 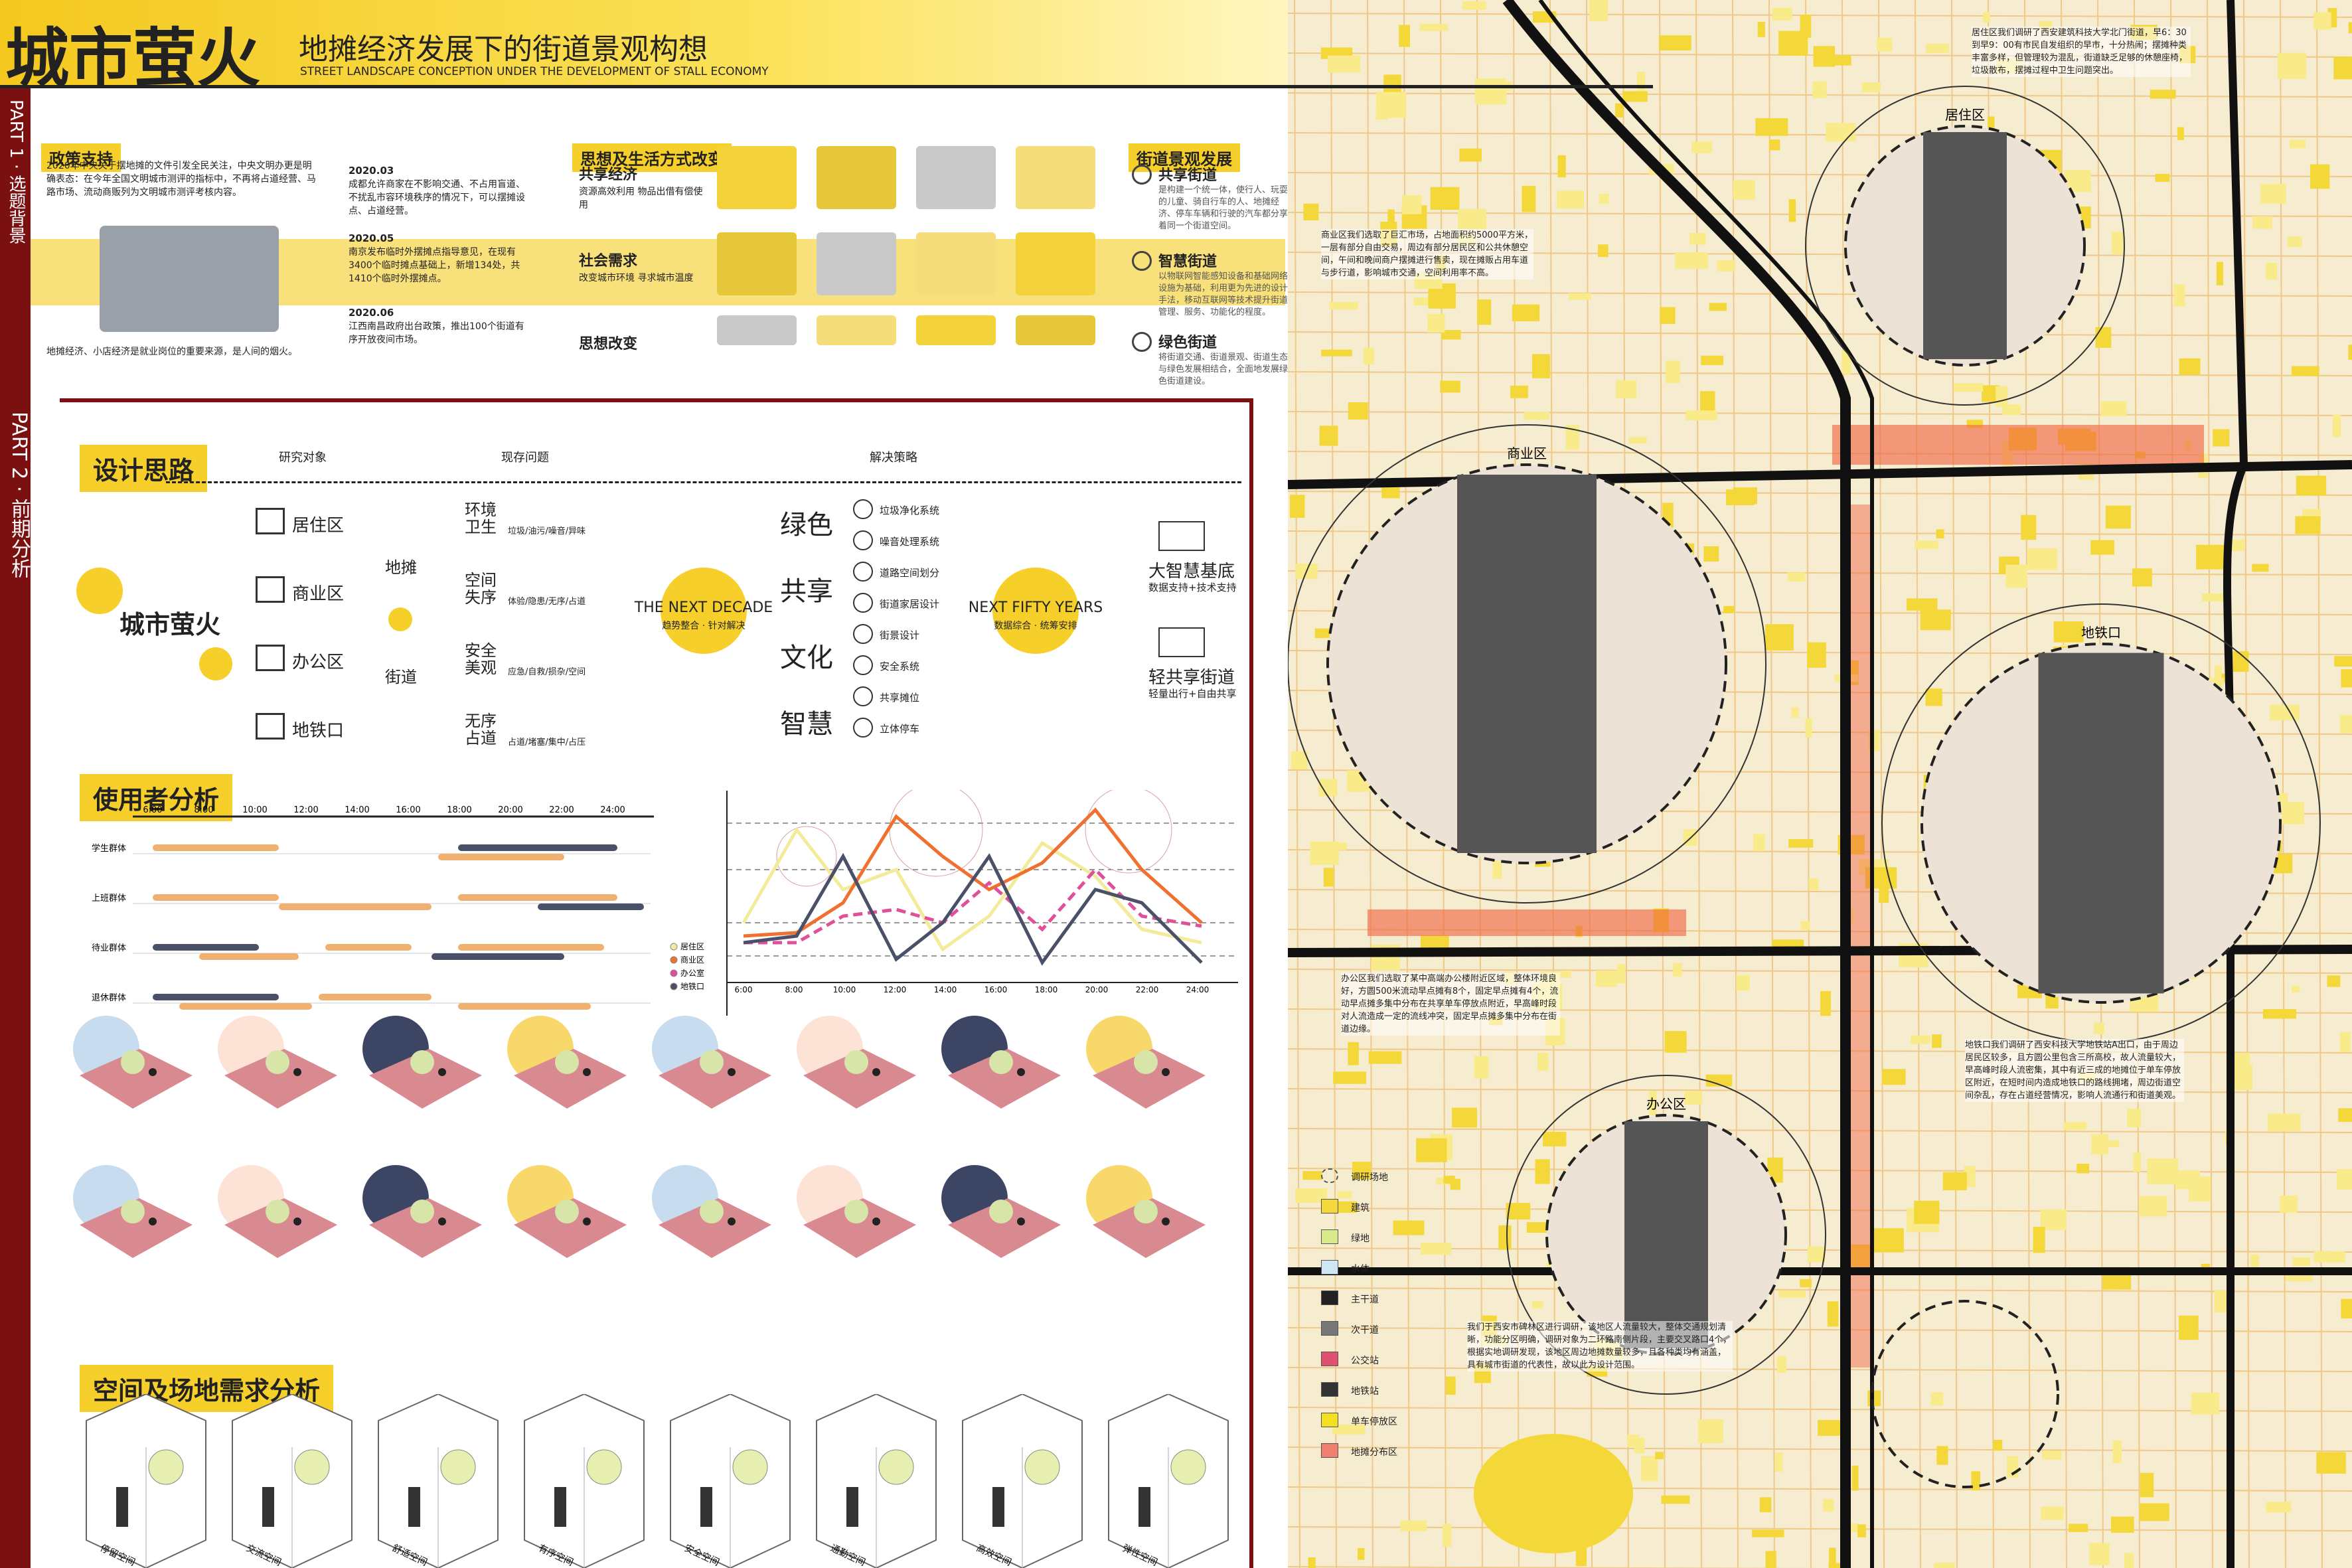 I want to click on chart-time: 16:00, so click(x=996, y=990).